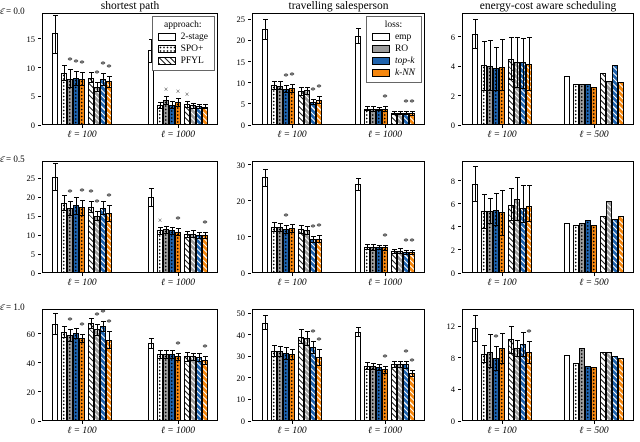 The width and height of the screenshot is (640, 442). Describe the element at coordinates (452, 180) in the screenshot. I see `y-tick-label: 8` at that location.